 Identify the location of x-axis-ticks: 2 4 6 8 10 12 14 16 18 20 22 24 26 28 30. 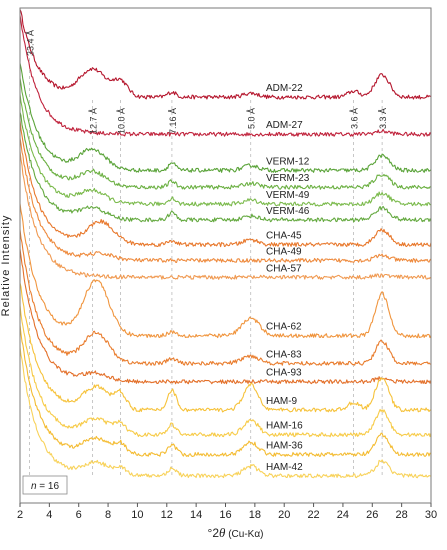
(227, 512).